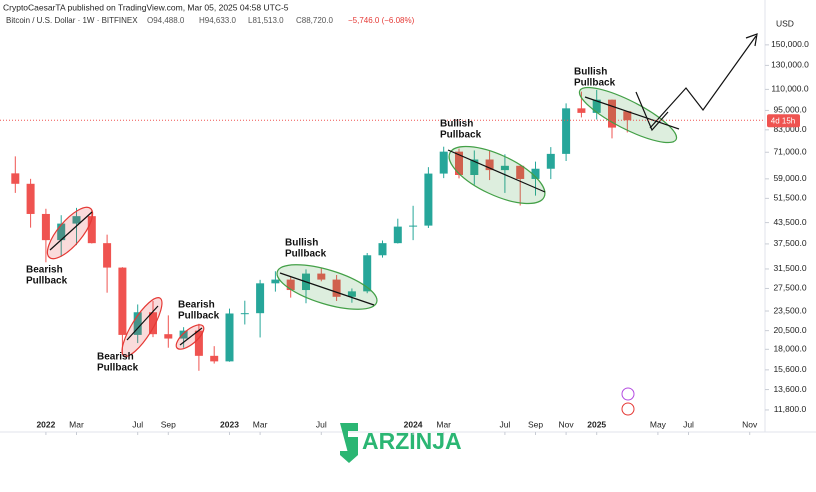 This screenshot has width=816, height=492. What do you see at coordinates (229, 424) in the screenshot?
I see `x-tick-label: 2023` at bounding box center [229, 424].